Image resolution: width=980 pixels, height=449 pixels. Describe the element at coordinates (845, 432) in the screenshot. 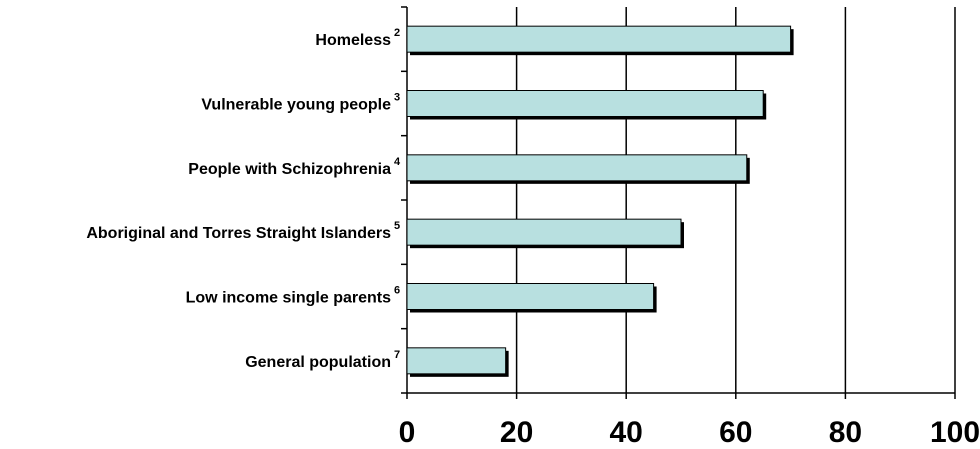

I see `x-tick-label: 80` at that location.